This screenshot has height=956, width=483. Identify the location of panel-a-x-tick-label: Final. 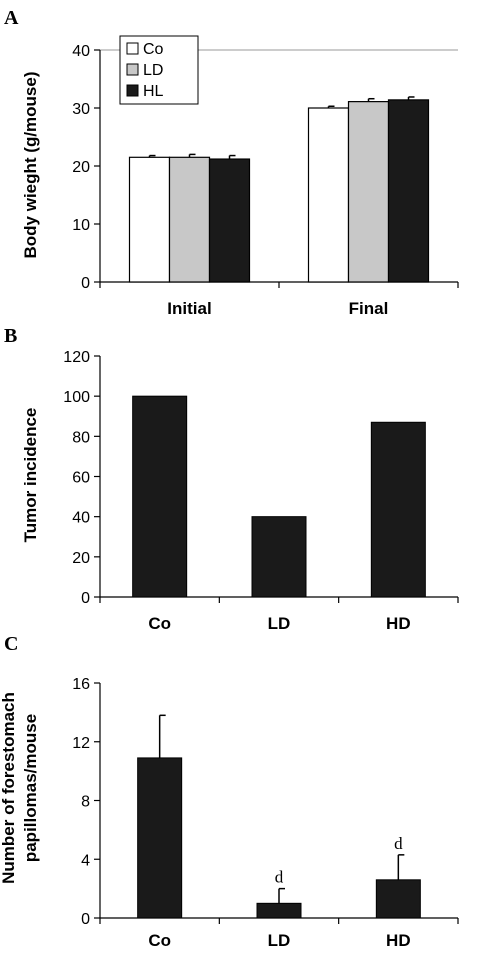
(369, 308).